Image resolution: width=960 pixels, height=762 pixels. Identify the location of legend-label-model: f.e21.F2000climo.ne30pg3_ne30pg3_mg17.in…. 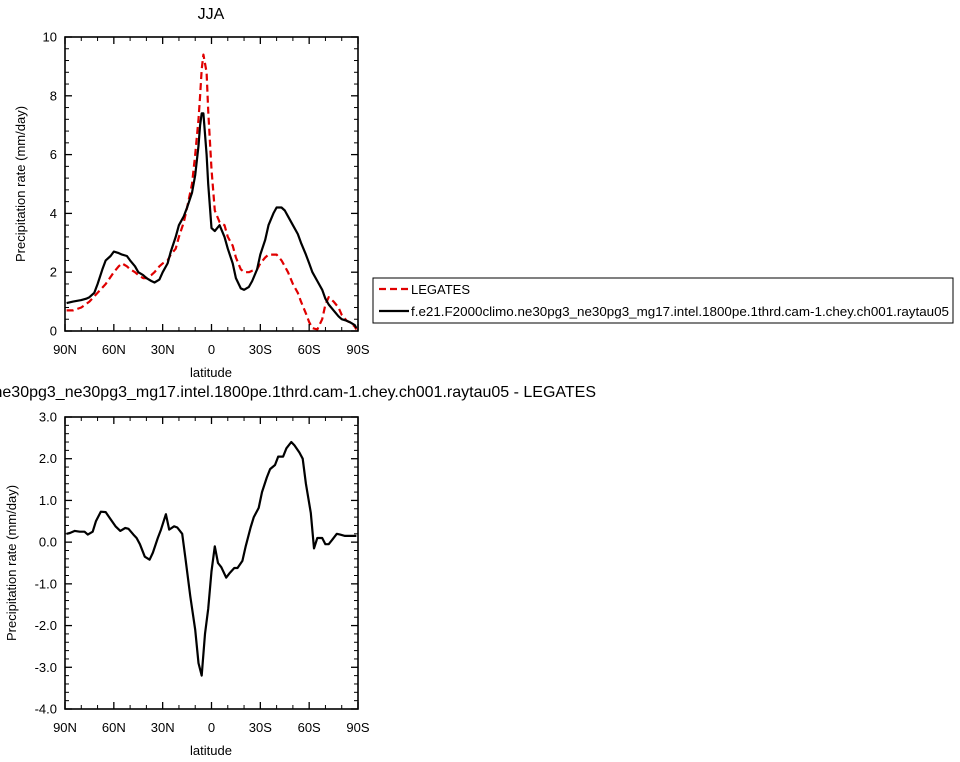
(680, 312).